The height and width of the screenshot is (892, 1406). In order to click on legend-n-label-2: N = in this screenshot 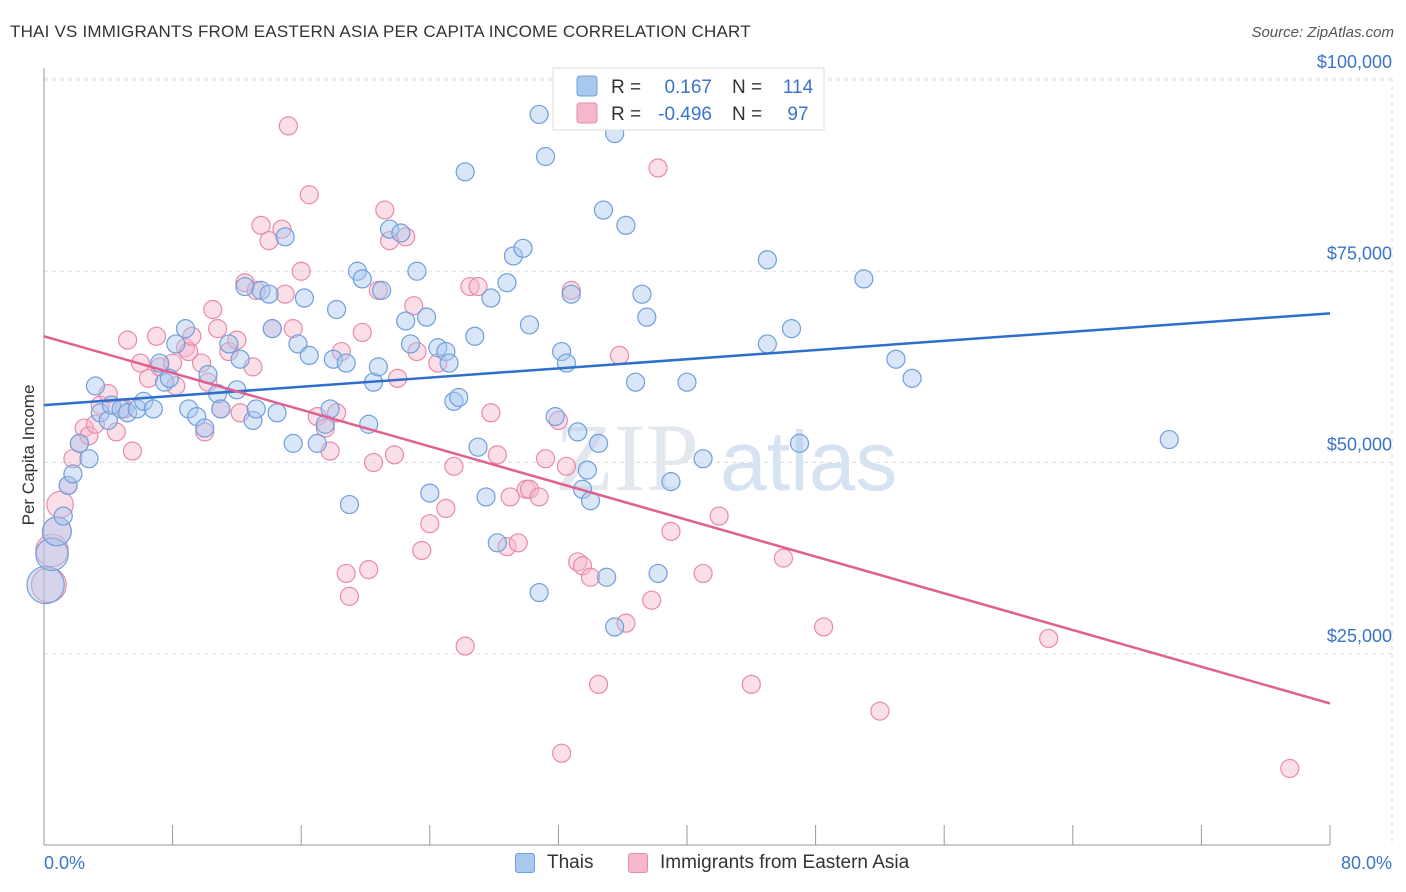, I will do `click(747, 114)`.